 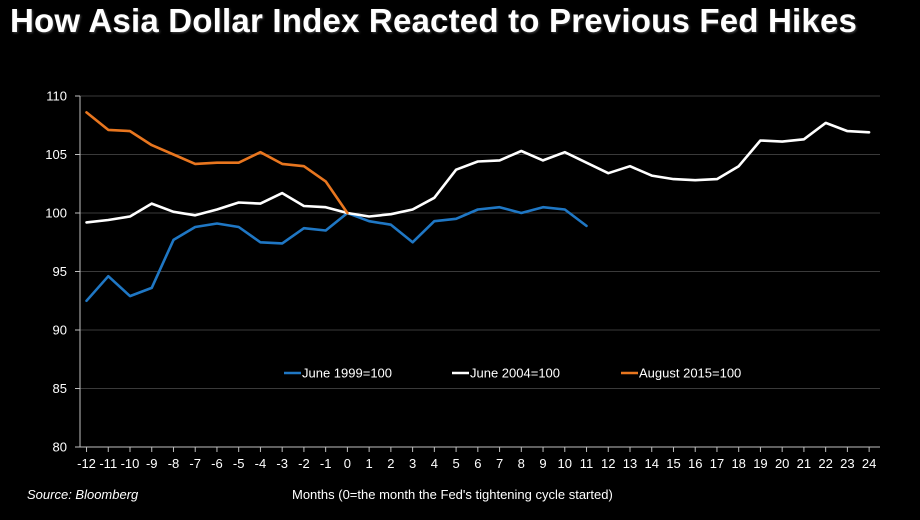 I want to click on x-tick-label: 10, so click(x=565, y=463).